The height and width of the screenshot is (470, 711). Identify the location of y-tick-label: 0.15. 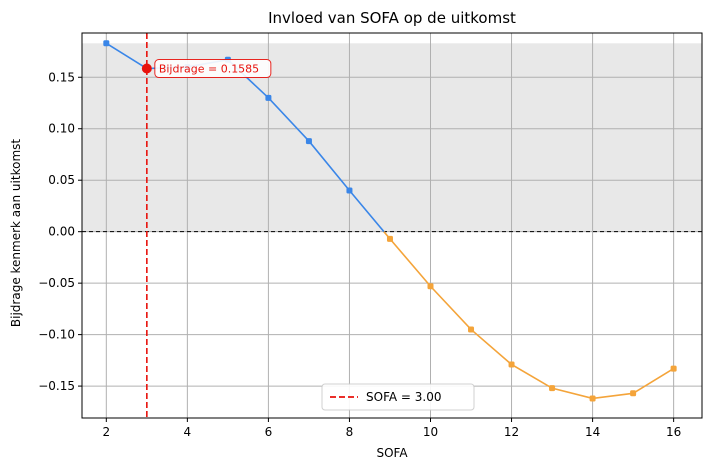
(61, 77).